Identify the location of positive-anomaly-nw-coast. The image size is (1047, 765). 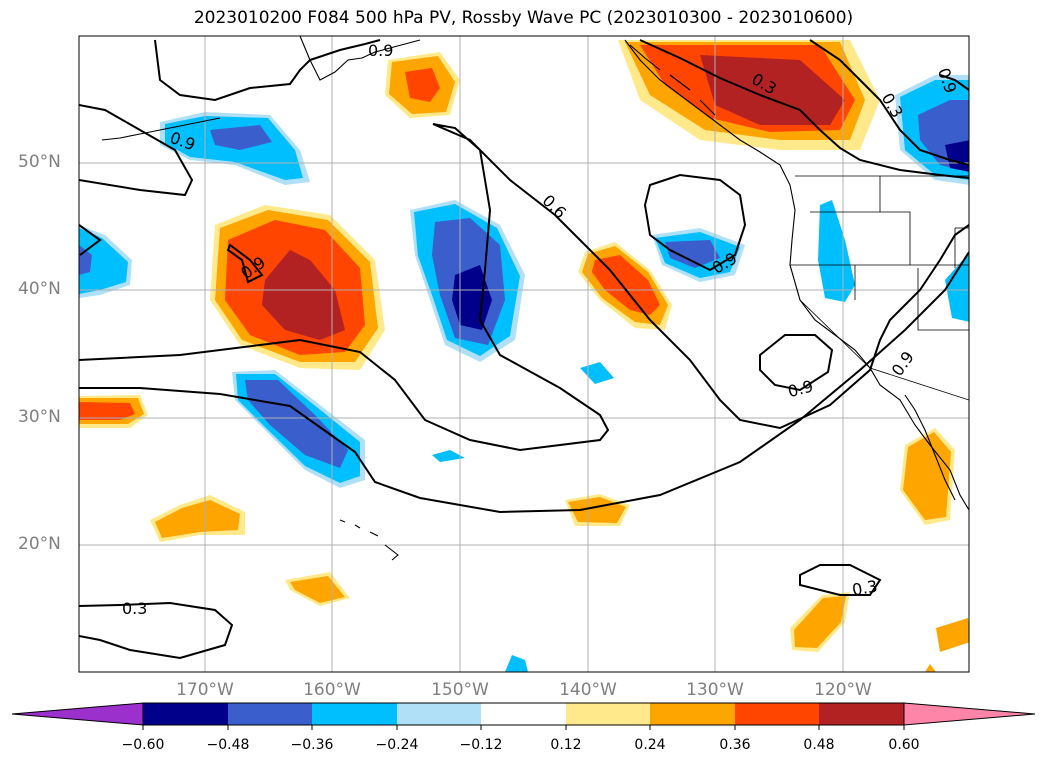
(772, 90).